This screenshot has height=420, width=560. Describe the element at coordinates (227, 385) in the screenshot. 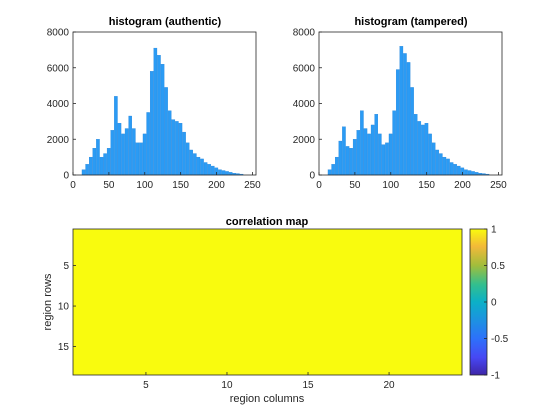

I see `x-tick-label: 10` at that location.